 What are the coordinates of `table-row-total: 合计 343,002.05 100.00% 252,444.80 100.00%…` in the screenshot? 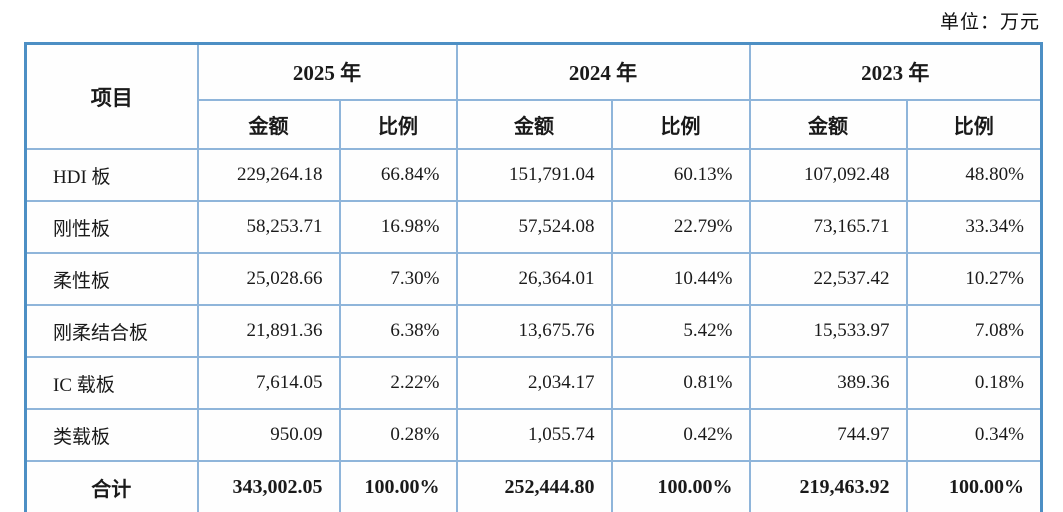 It's located at (533, 486).